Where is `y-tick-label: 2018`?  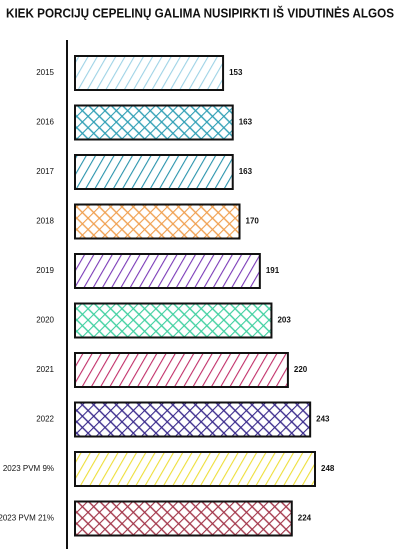 y-tick-label: 2018 is located at coordinates (45, 221).